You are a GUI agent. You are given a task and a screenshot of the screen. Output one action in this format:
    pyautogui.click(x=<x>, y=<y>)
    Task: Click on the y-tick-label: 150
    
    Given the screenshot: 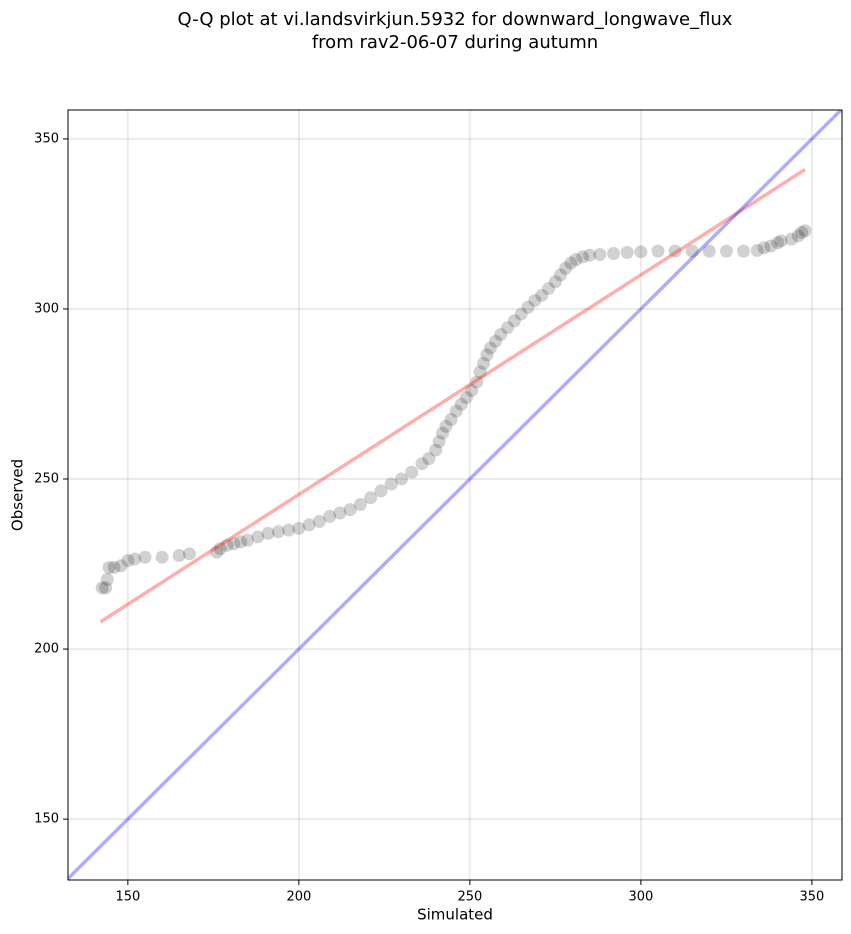 What is the action you would take?
    pyautogui.click(x=46, y=819)
    